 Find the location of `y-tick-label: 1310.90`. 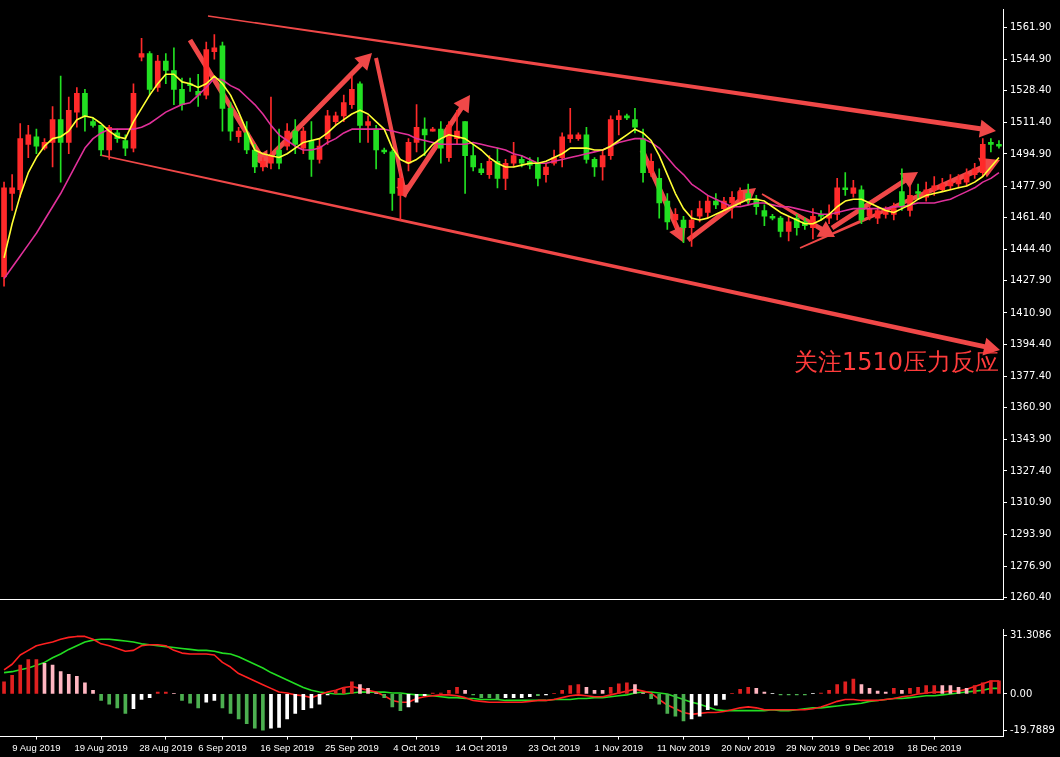

y-tick-label: 1310.90 is located at coordinates (1031, 501).